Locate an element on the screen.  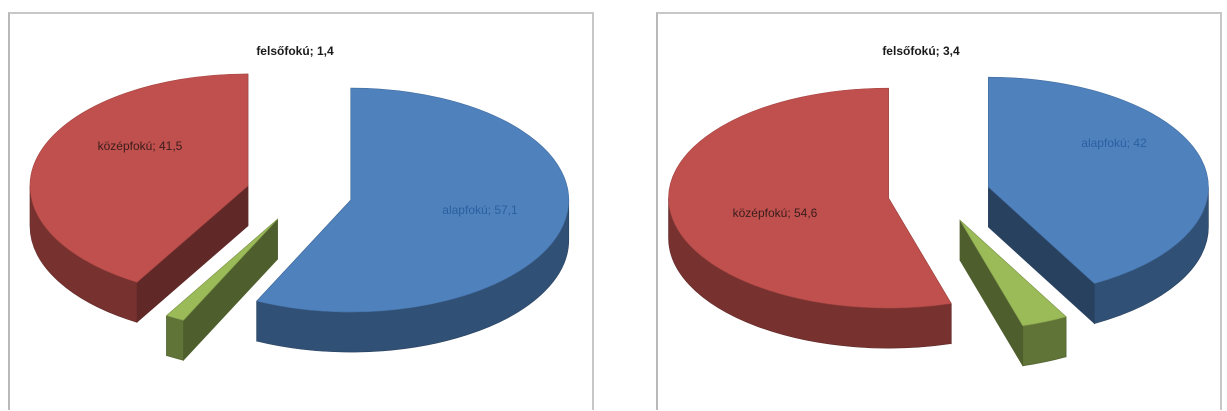
right-slice-1-label: felsőfokú; 3,4 is located at coordinates (921, 51).